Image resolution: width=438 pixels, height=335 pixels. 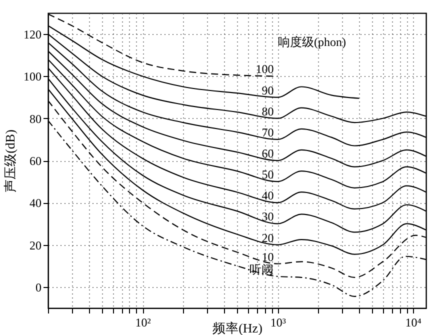 What do you see at coordinates (268, 90) in the screenshot?
I see `series-label: 90` at bounding box center [268, 90].